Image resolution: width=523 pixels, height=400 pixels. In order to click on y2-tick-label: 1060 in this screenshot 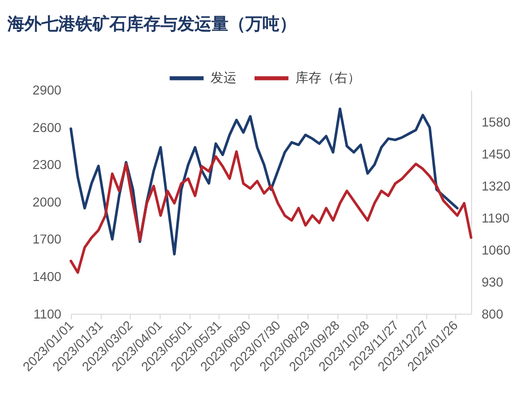, I will do `click(496, 250)`.